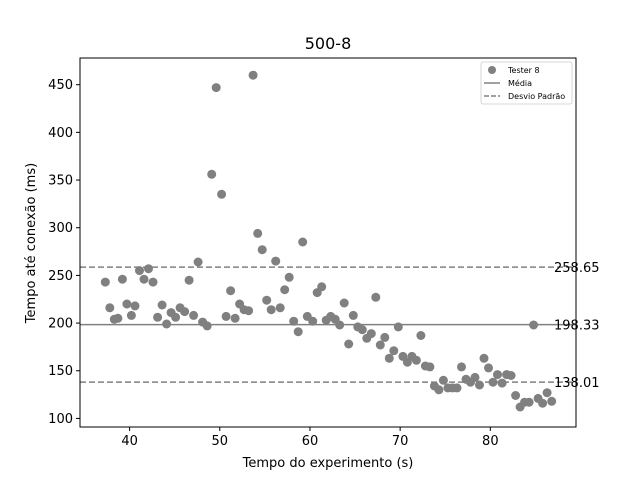 The height and width of the screenshot is (480, 640). What do you see at coordinates (129, 441) in the screenshot?
I see `x-tick-label: 40` at bounding box center [129, 441].